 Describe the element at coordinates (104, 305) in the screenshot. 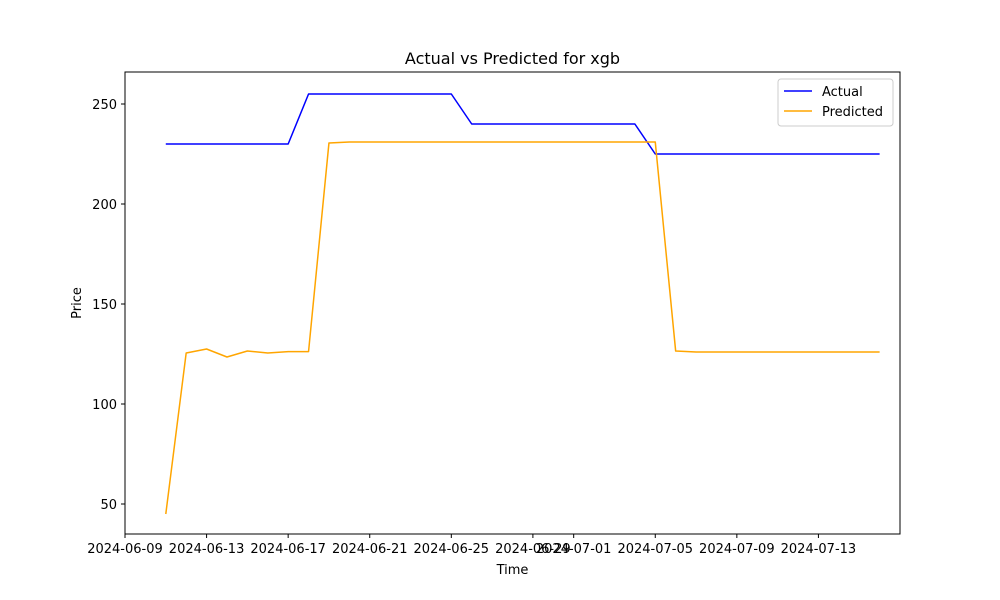

I see `y-tick-label: 150` at that location.